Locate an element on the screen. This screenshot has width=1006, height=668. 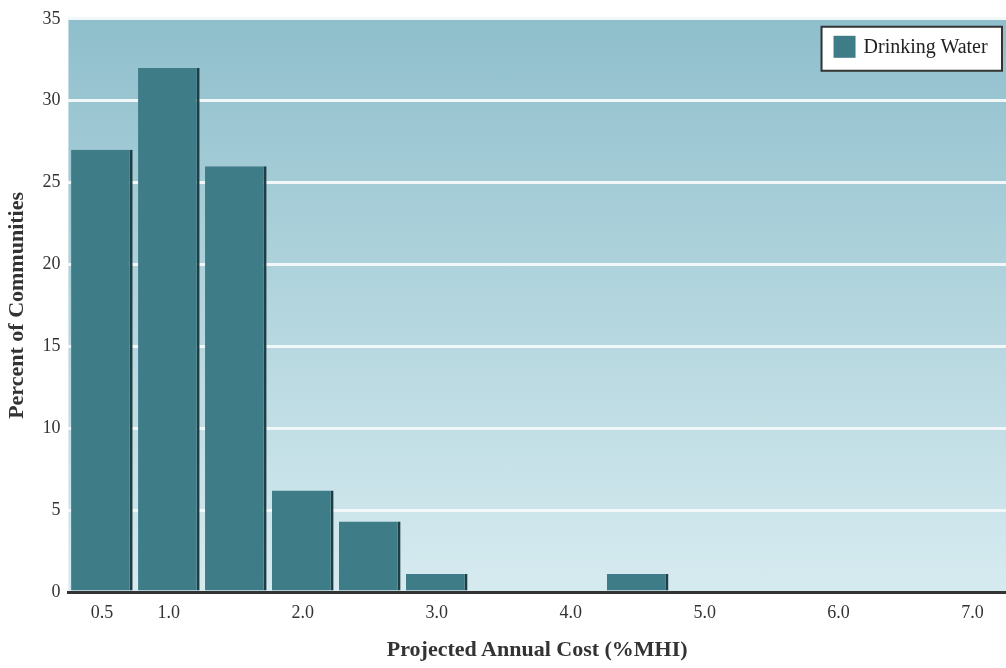
x-tick-label: 1.0 is located at coordinates (169, 611).